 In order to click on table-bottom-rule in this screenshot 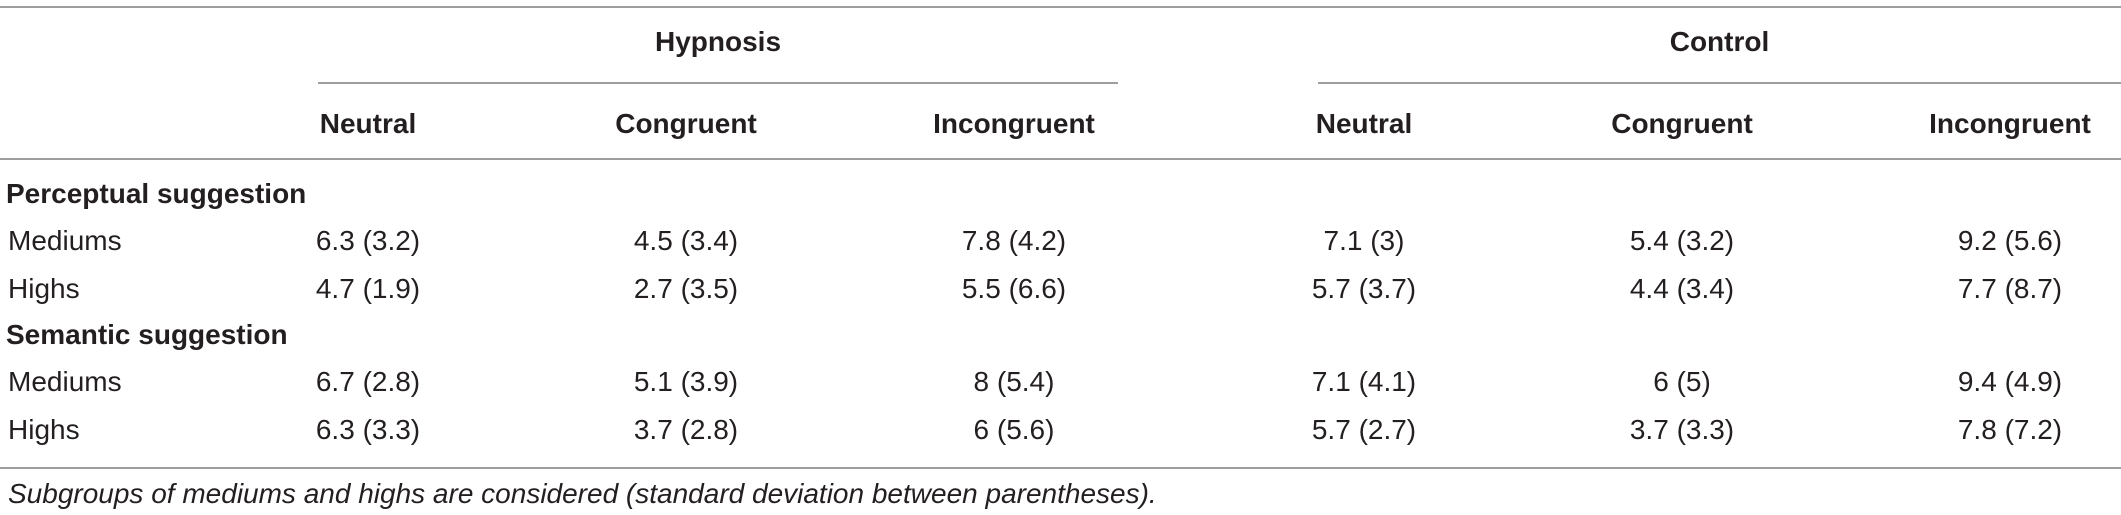, I will do `click(1060, 468)`.